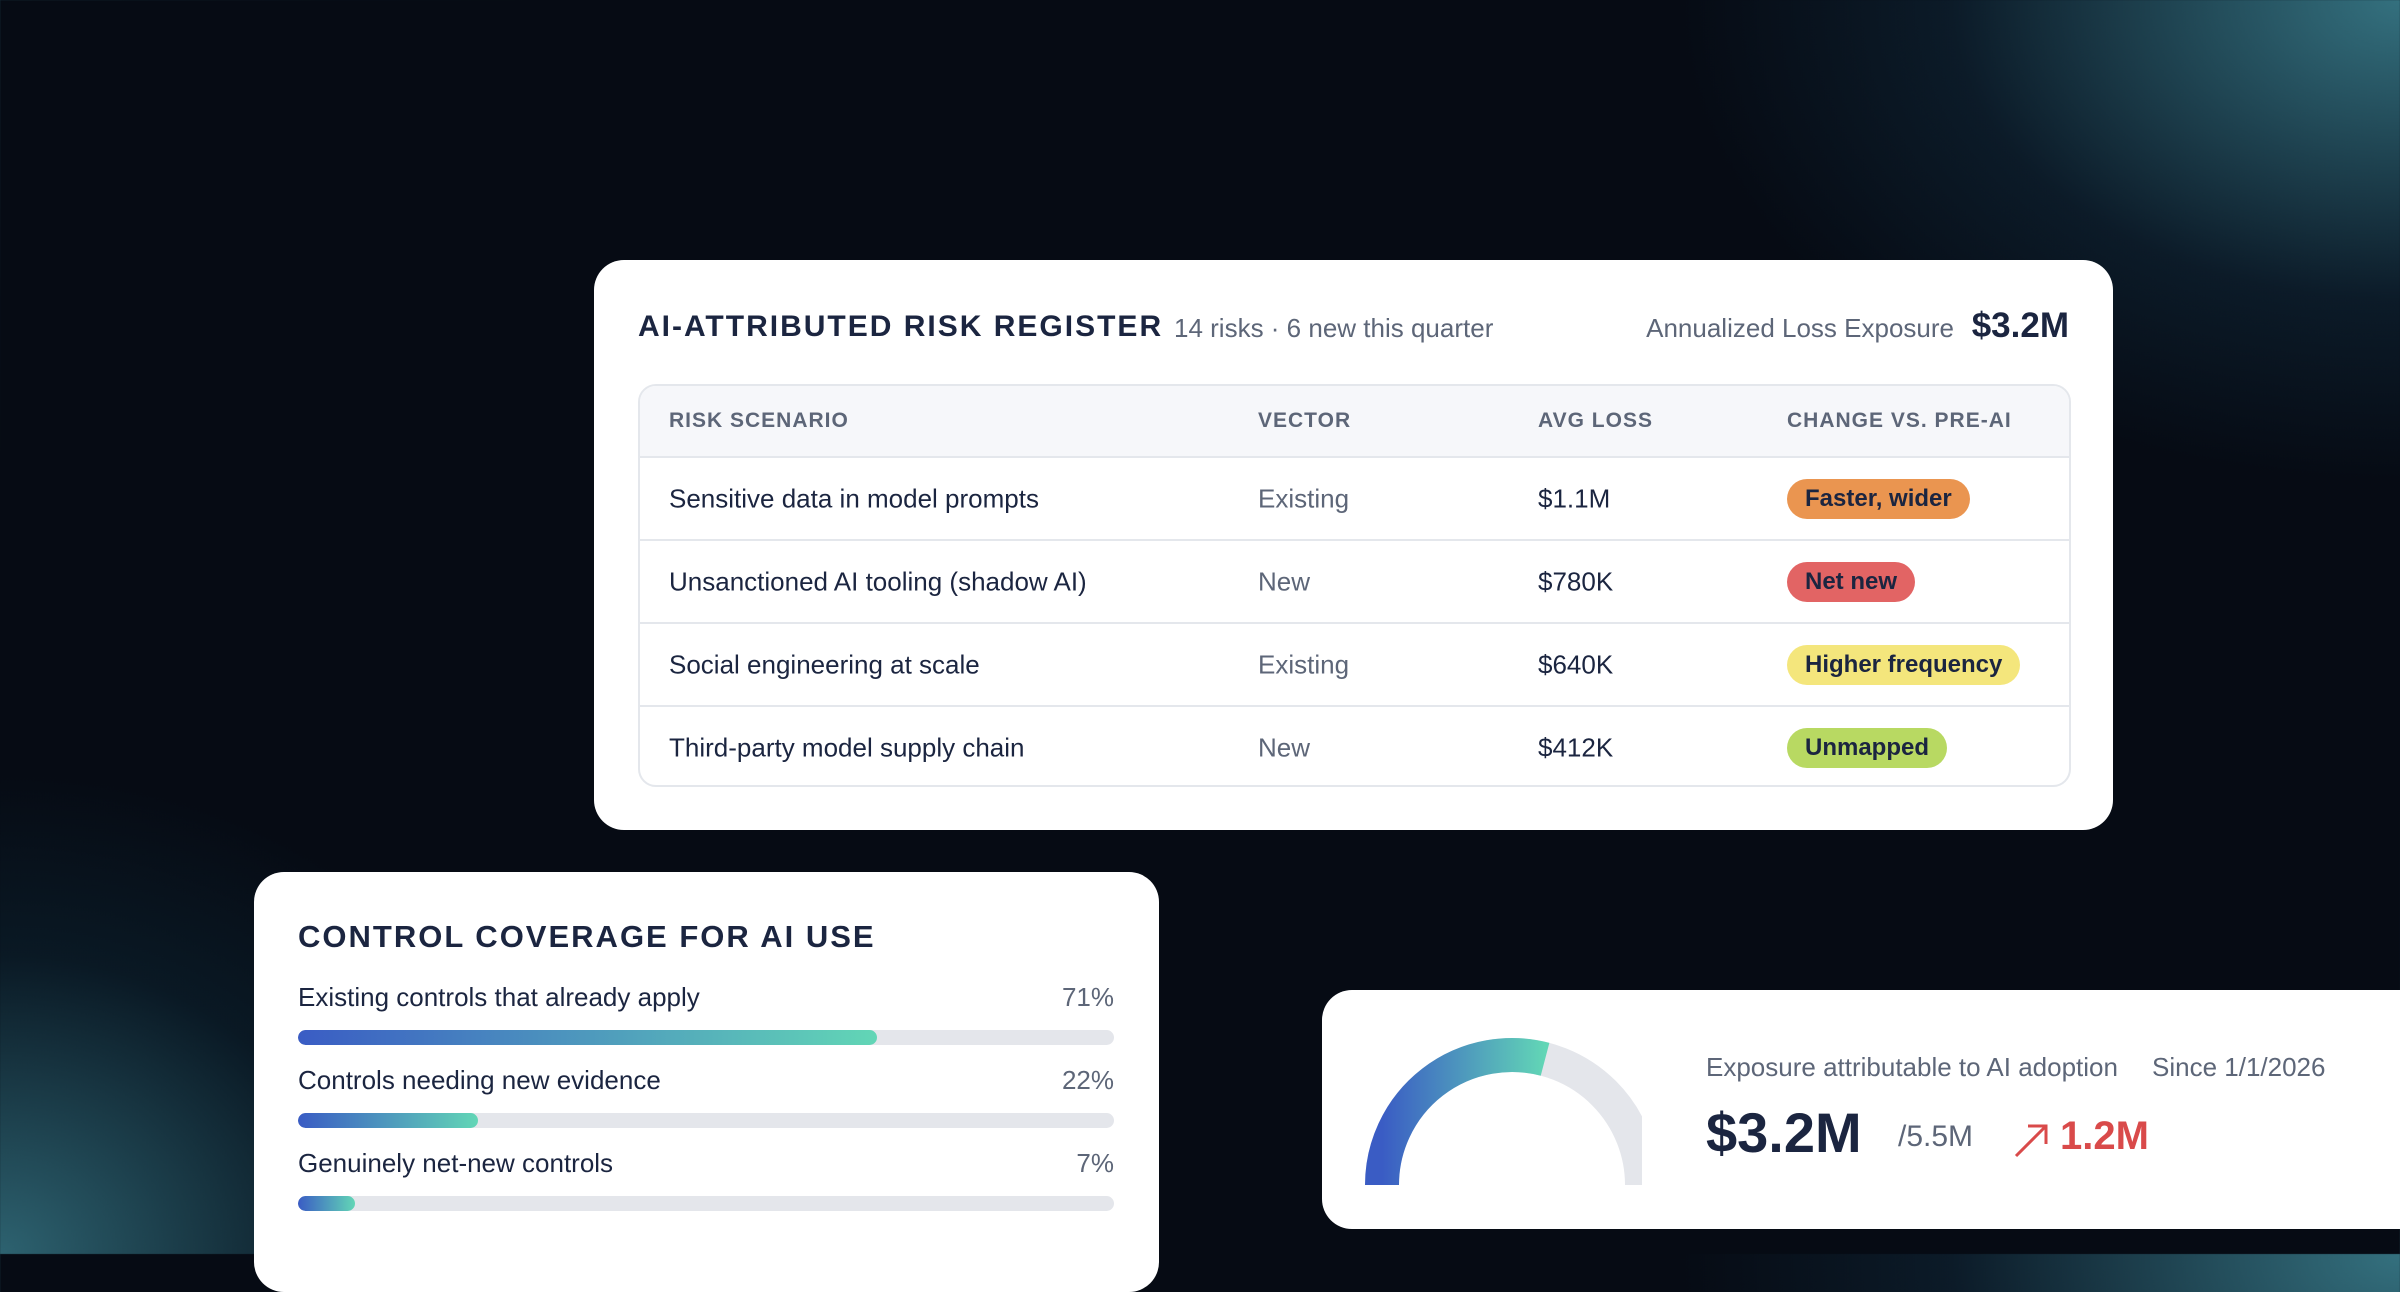  What do you see at coordinates (587, 936) in the screenshot?
I see `coverage-title: CONTROL COVERAGE FOR AI USE` at bounding box center [587, 936].